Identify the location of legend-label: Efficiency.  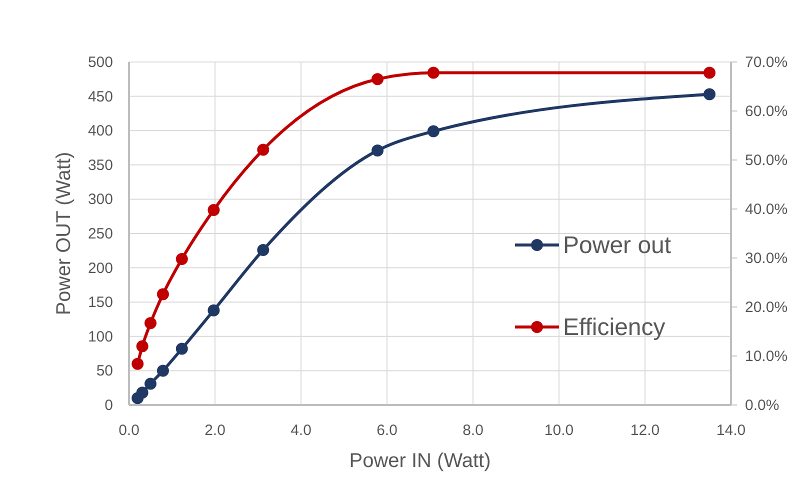
(614, 327).